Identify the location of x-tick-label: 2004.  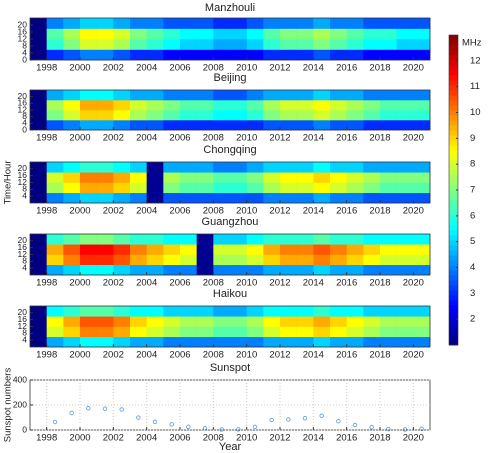
(146, 283).